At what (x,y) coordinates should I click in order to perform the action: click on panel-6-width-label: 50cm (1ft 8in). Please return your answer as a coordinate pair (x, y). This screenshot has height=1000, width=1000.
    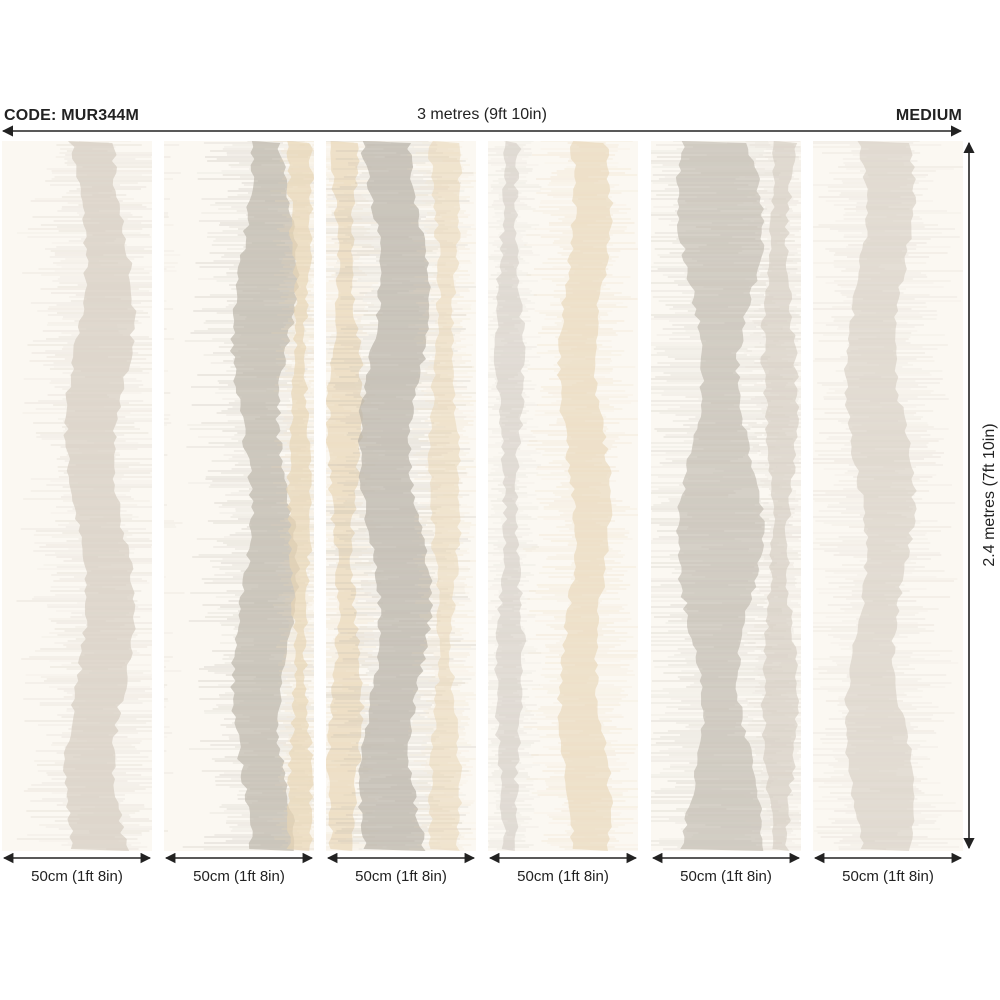
    Looking at the image, I should click on (888, 876).